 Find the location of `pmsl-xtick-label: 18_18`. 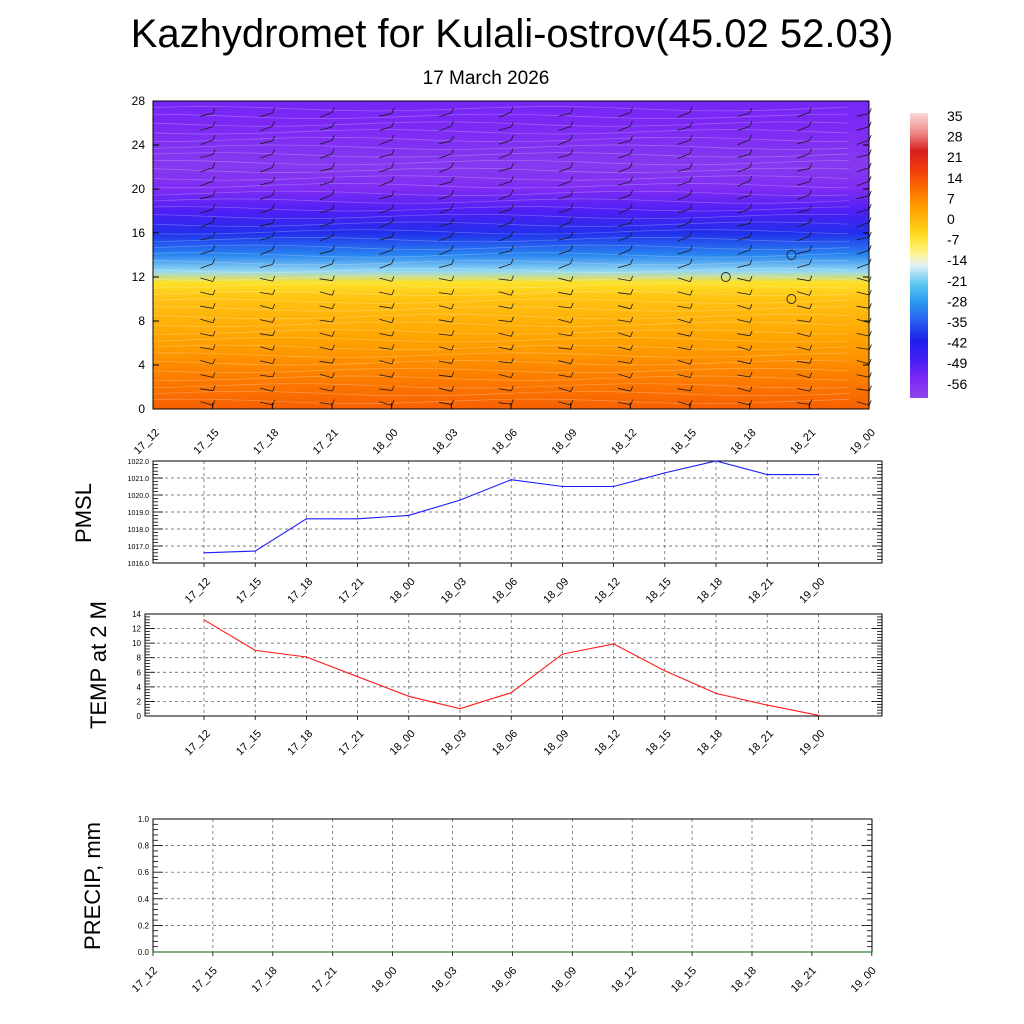

pmsl-xtick-label: 18_18 is located at coordinates (710, 591).